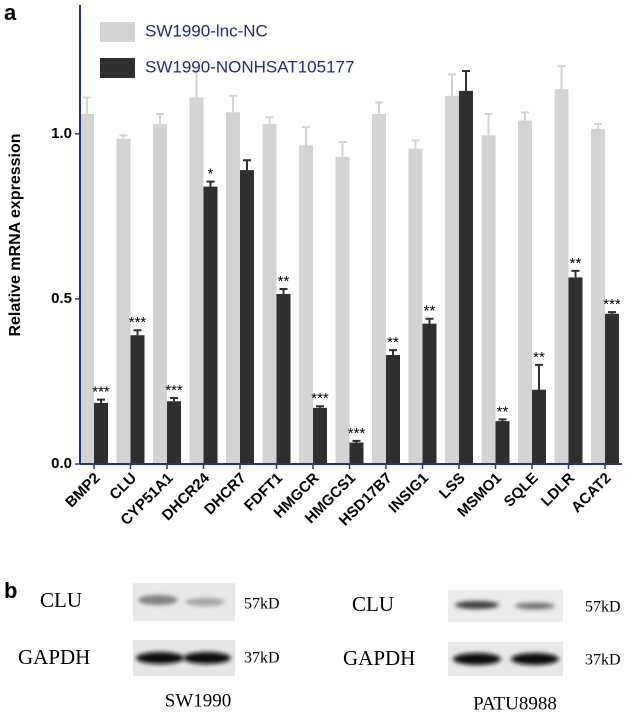 The width and height of the screenshot is (633, 718). What do you see at coordinates (15, 234) in the screenshot?
I see `y-axis-label: Relative mRNA expression` at bounding box center [15, 234].